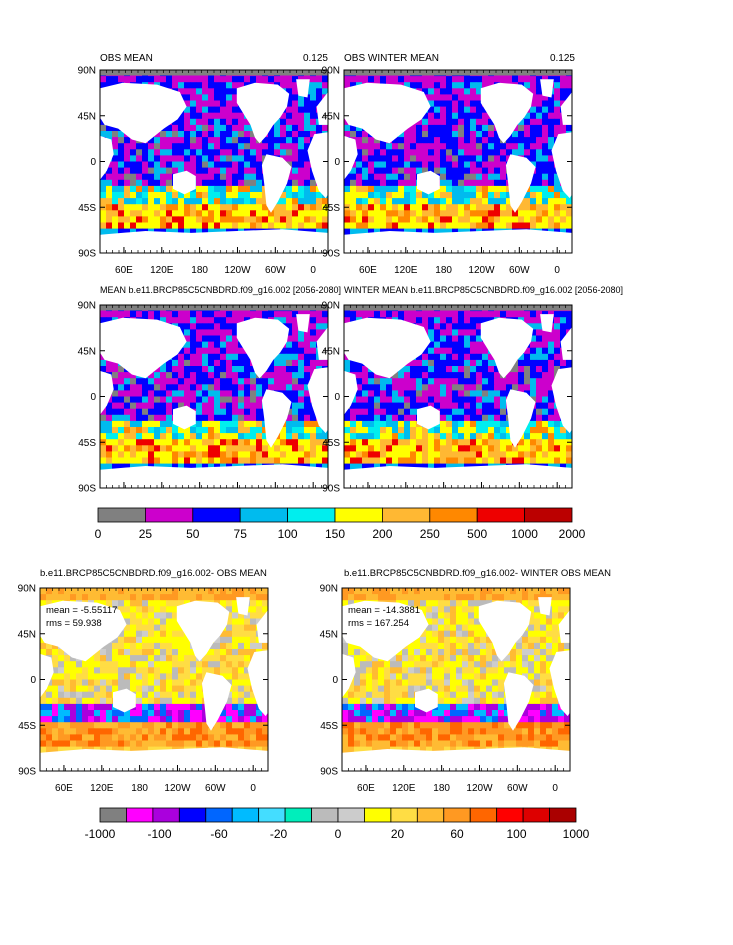 This screenshot has height=945, width=733. I want to click on landmass, so click(547, 323).